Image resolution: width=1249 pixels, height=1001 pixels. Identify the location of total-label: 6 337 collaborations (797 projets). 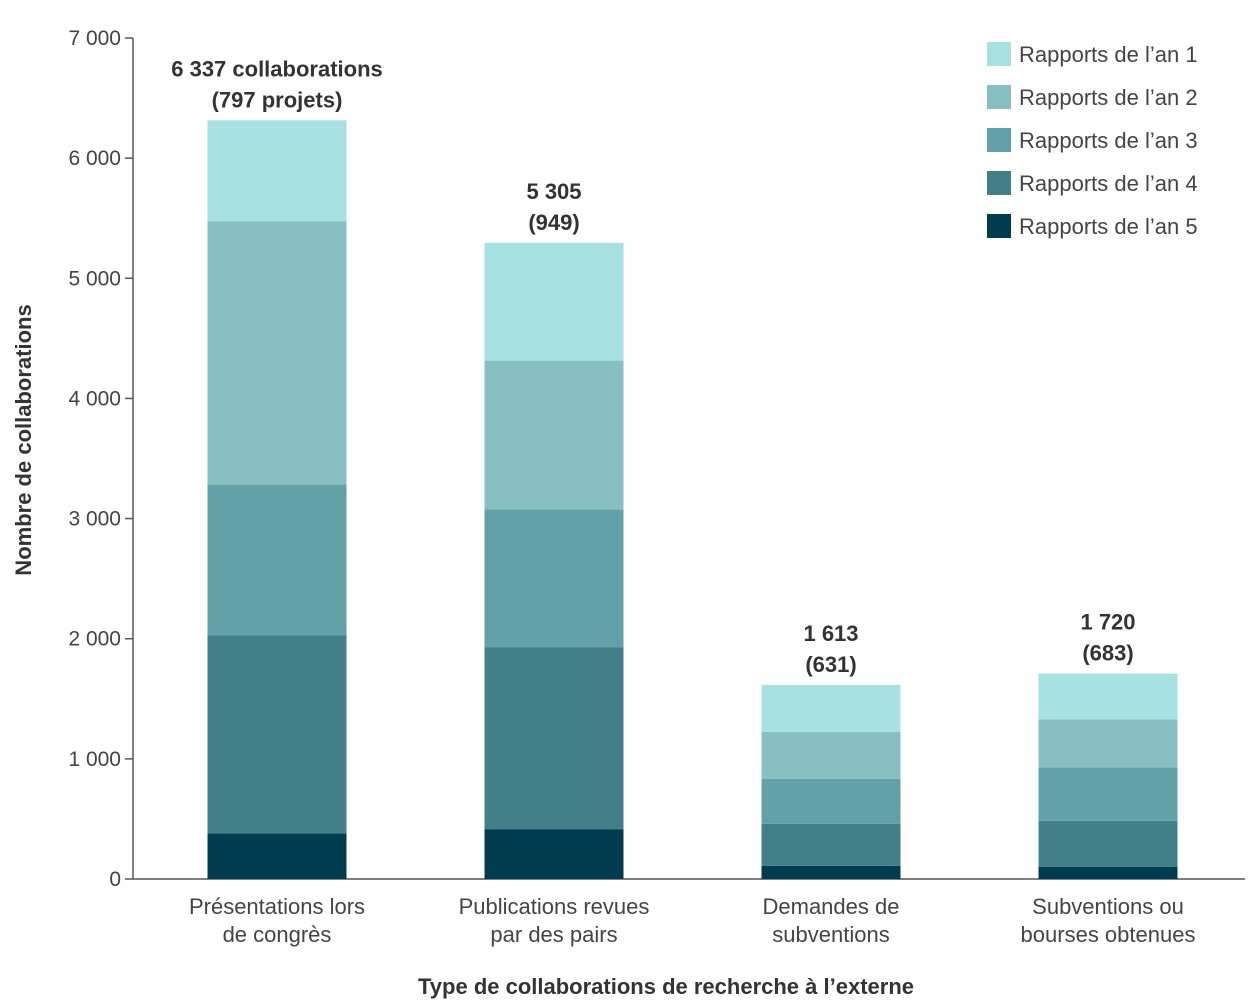
(277, 84).